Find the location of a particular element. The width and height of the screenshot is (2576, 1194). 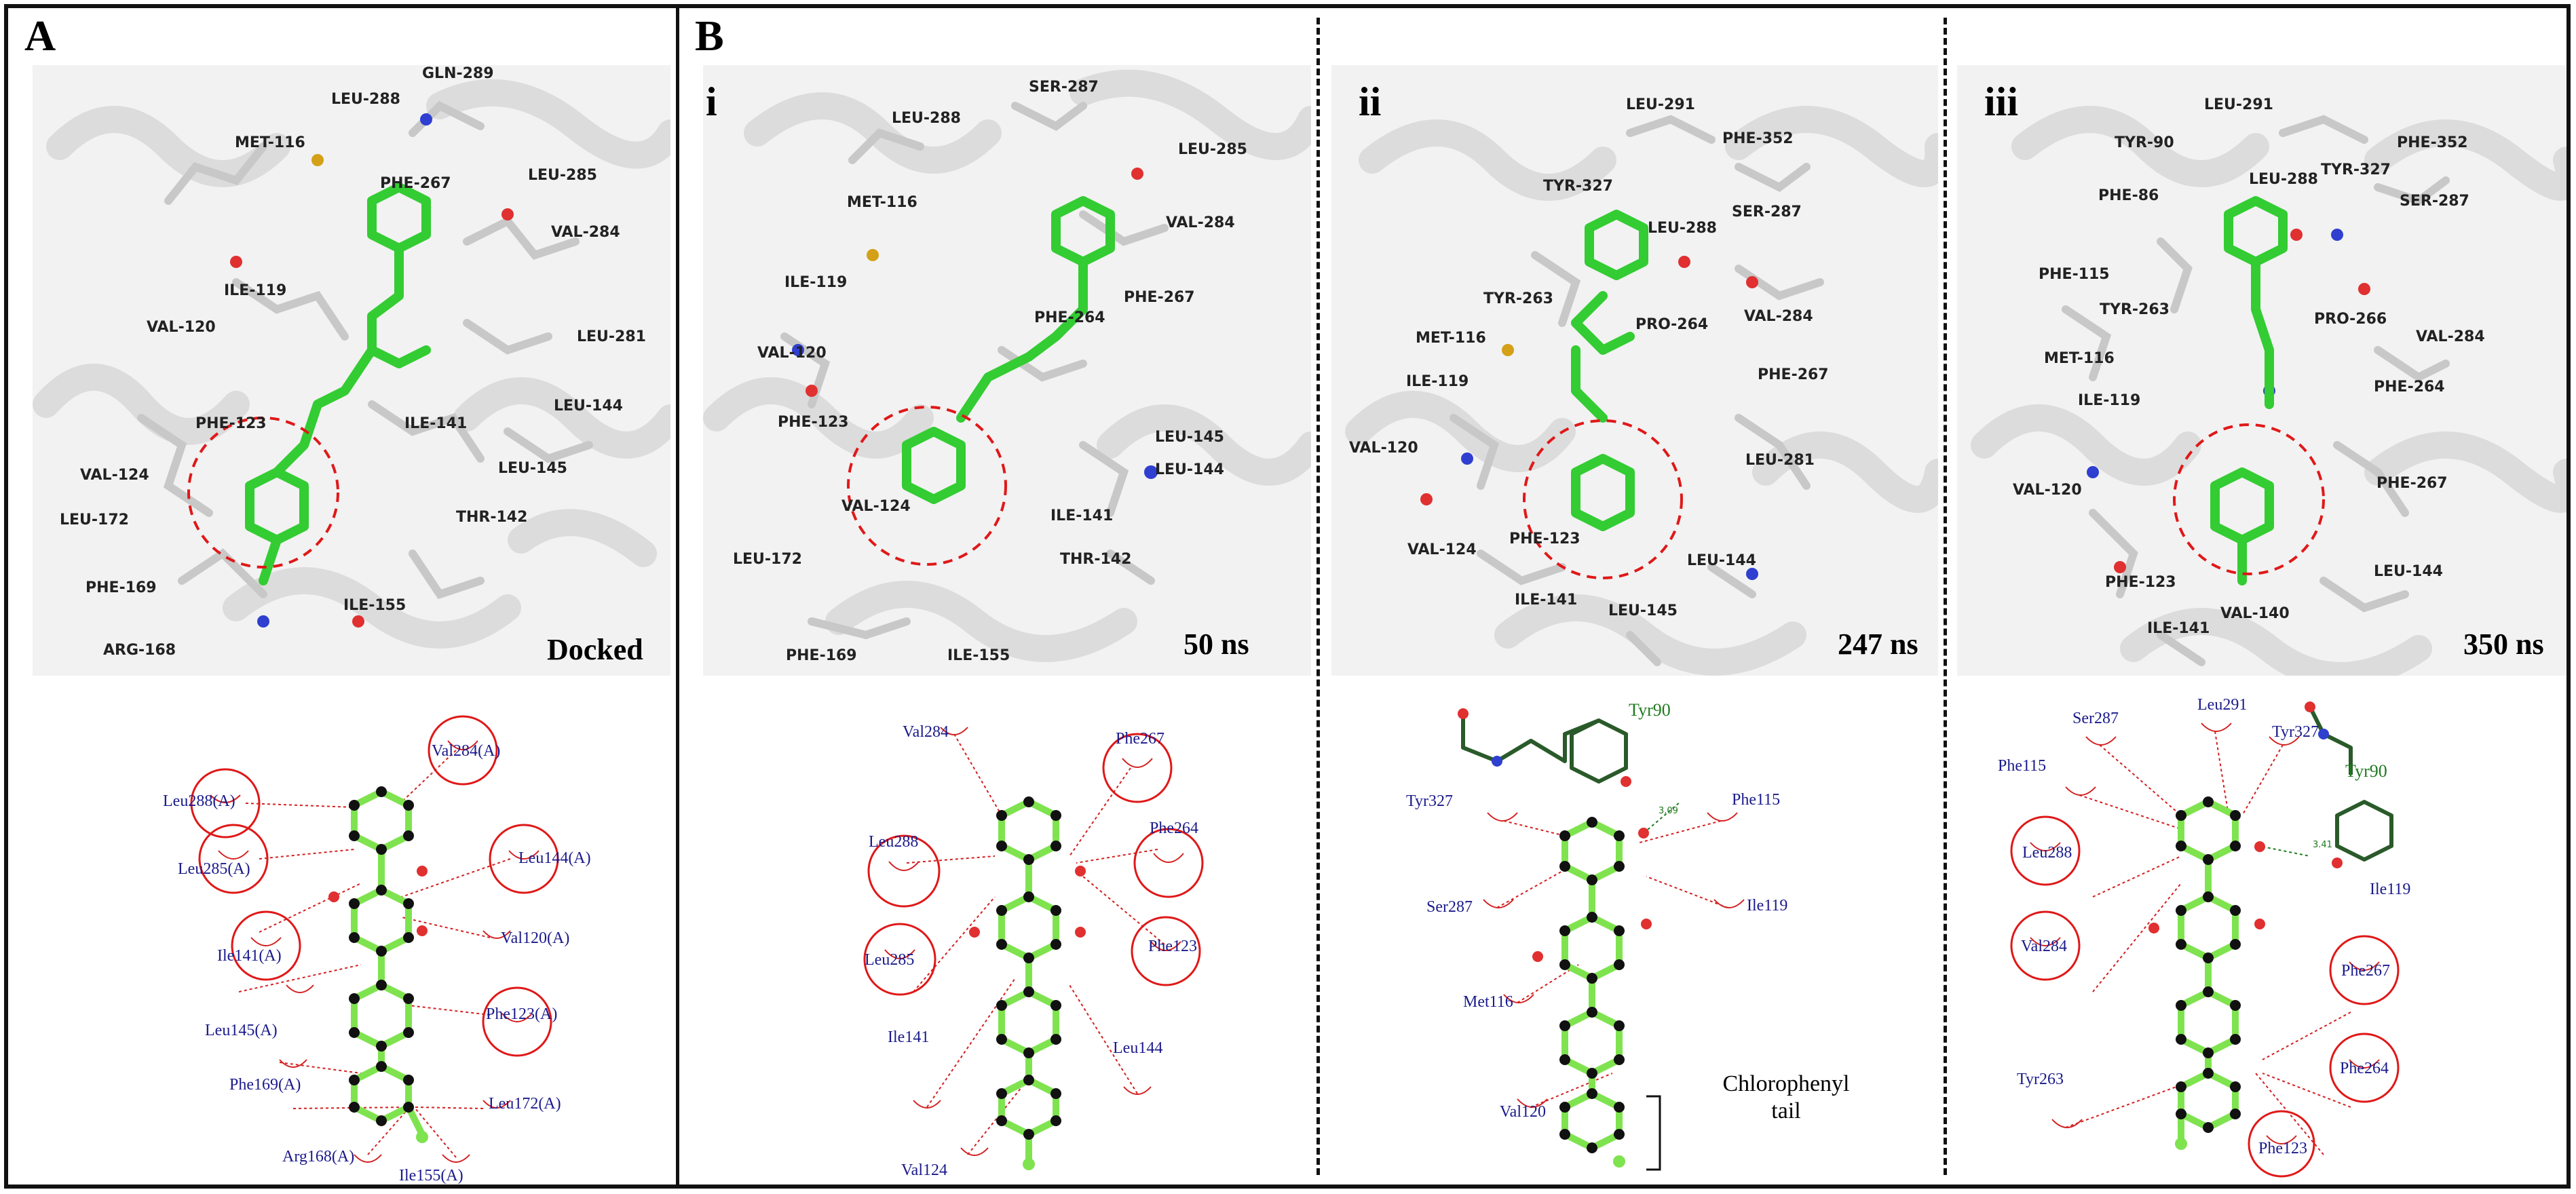

res3d-leu-288: LEU-288 is located at coordinates (365, 100).